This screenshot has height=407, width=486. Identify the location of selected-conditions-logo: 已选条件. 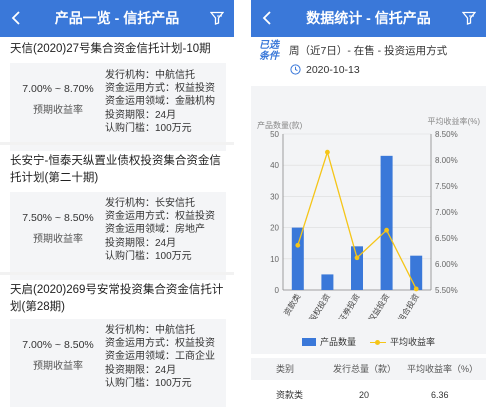
(269, 51).